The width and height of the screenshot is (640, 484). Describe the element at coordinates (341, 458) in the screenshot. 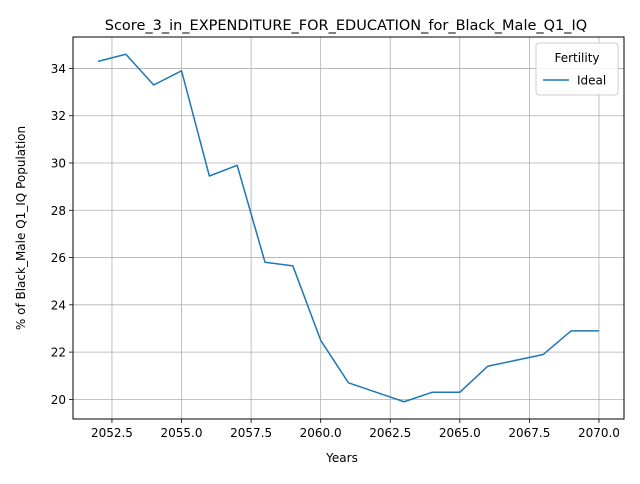

I see `x-axis-label: Years` at that location.